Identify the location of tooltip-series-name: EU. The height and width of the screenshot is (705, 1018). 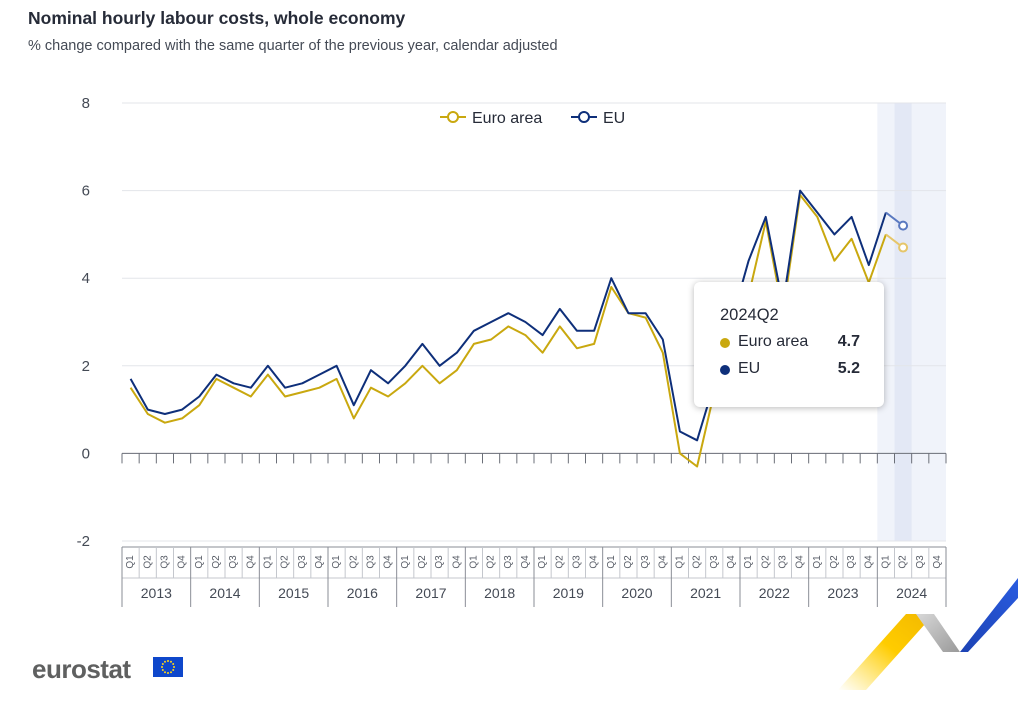
(749, 368).